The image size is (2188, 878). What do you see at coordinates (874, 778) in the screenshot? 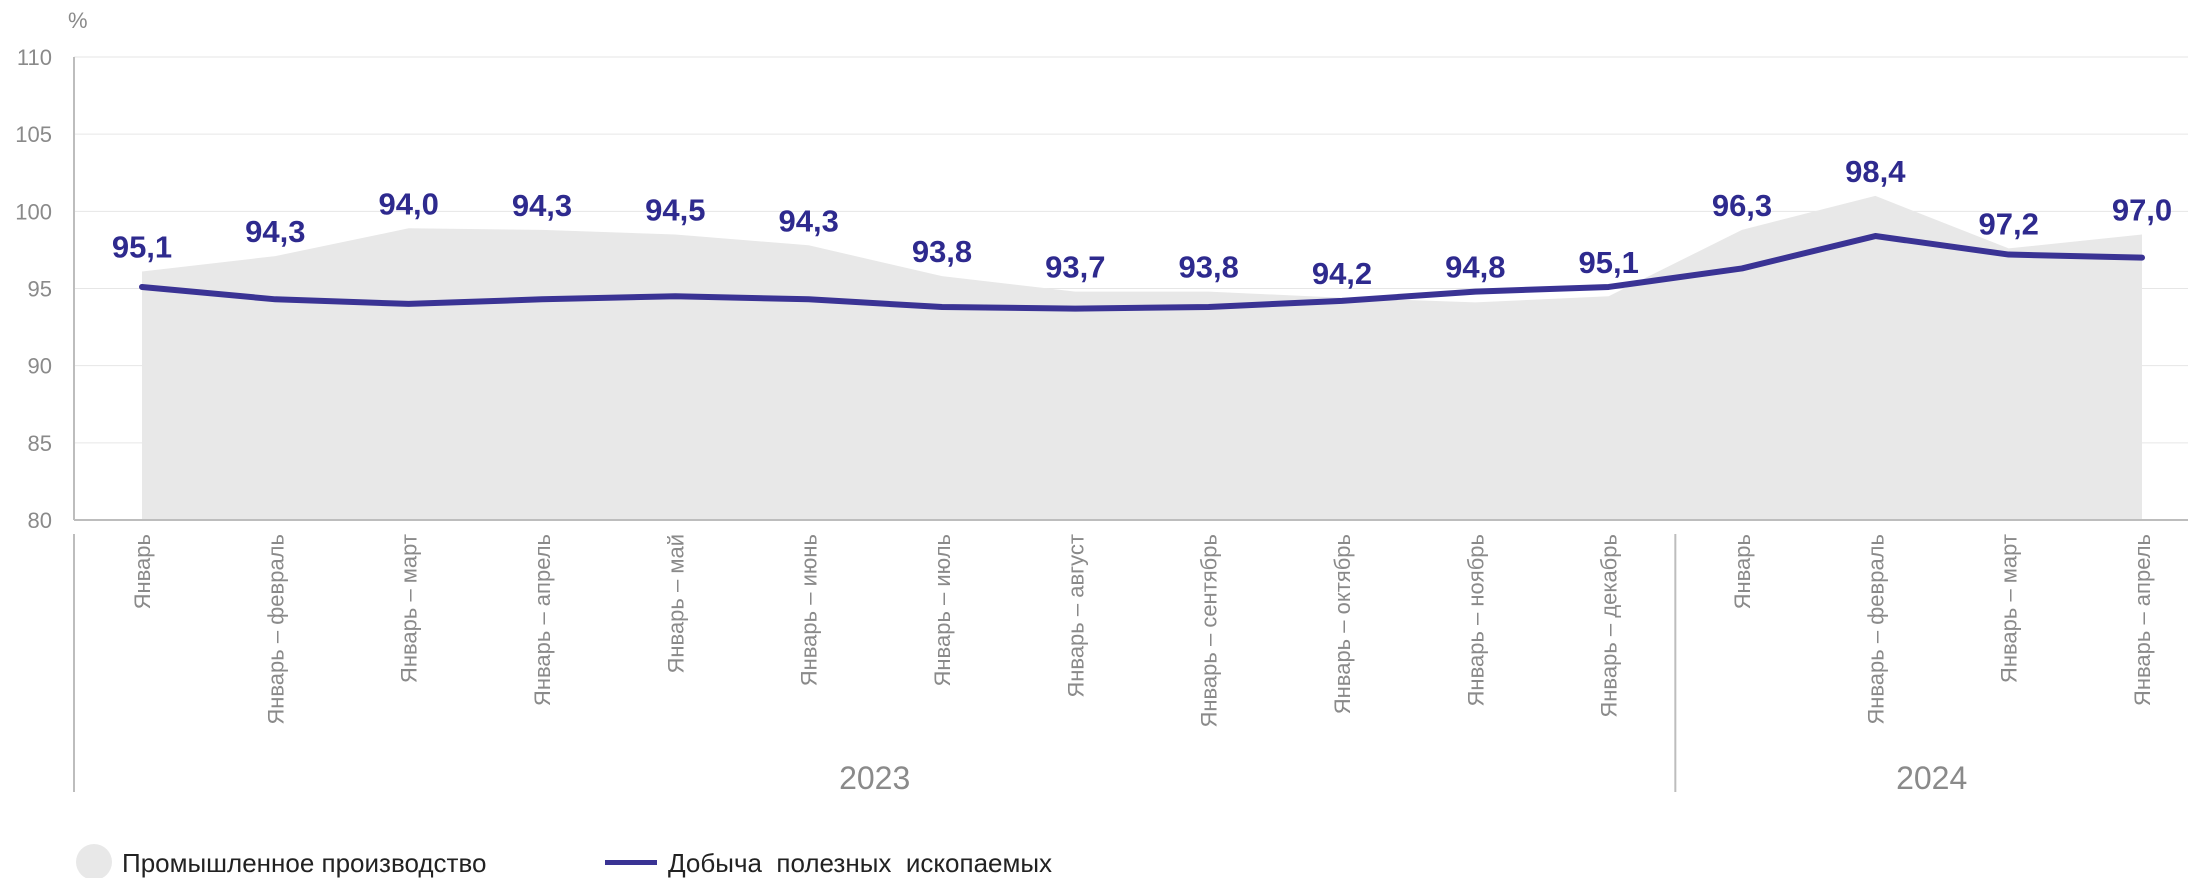
I see `year-label: 2023` at bounding box center [874, 778].